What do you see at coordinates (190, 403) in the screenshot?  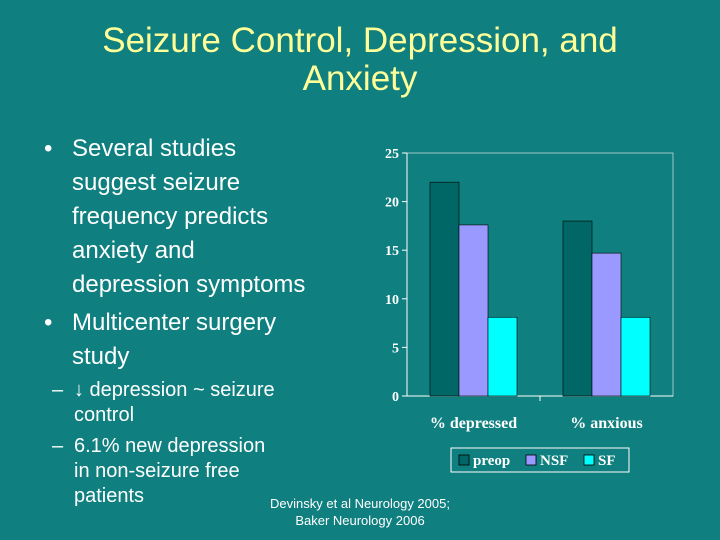 I see `sub-bullet-item: – ↓ depression ~ seizure control` at bounding box center [190, 403].